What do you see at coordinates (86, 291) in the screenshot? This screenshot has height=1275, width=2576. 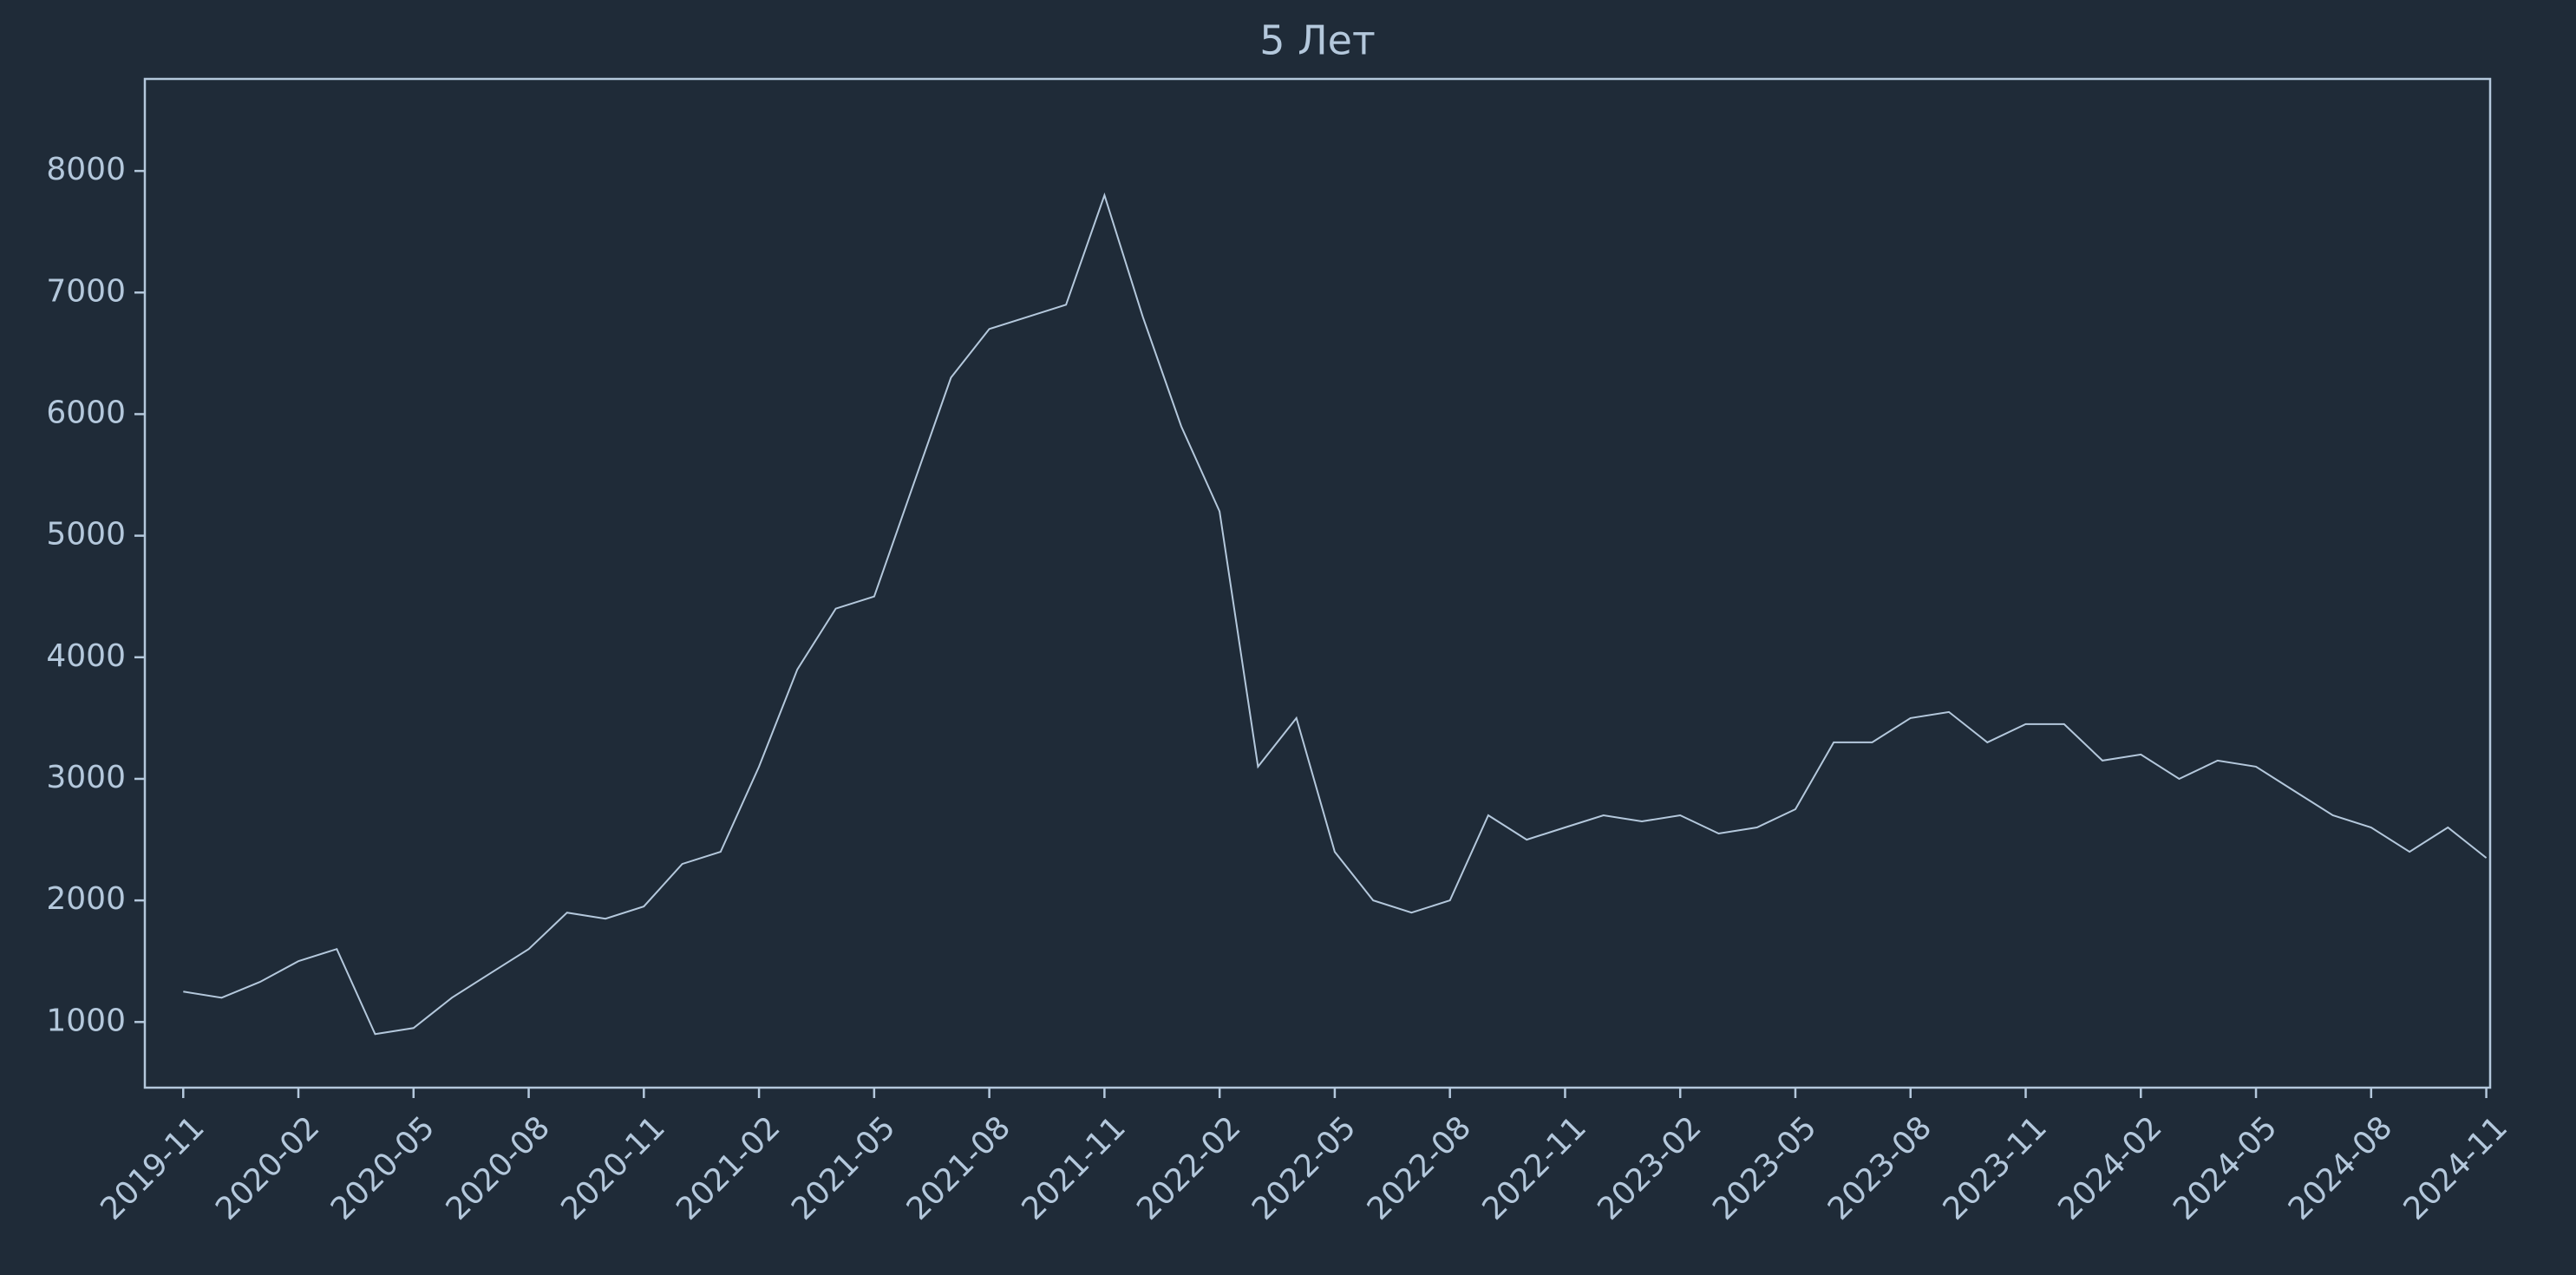 I see `y-tick-label: 7000` at bounding box center [86, 291].